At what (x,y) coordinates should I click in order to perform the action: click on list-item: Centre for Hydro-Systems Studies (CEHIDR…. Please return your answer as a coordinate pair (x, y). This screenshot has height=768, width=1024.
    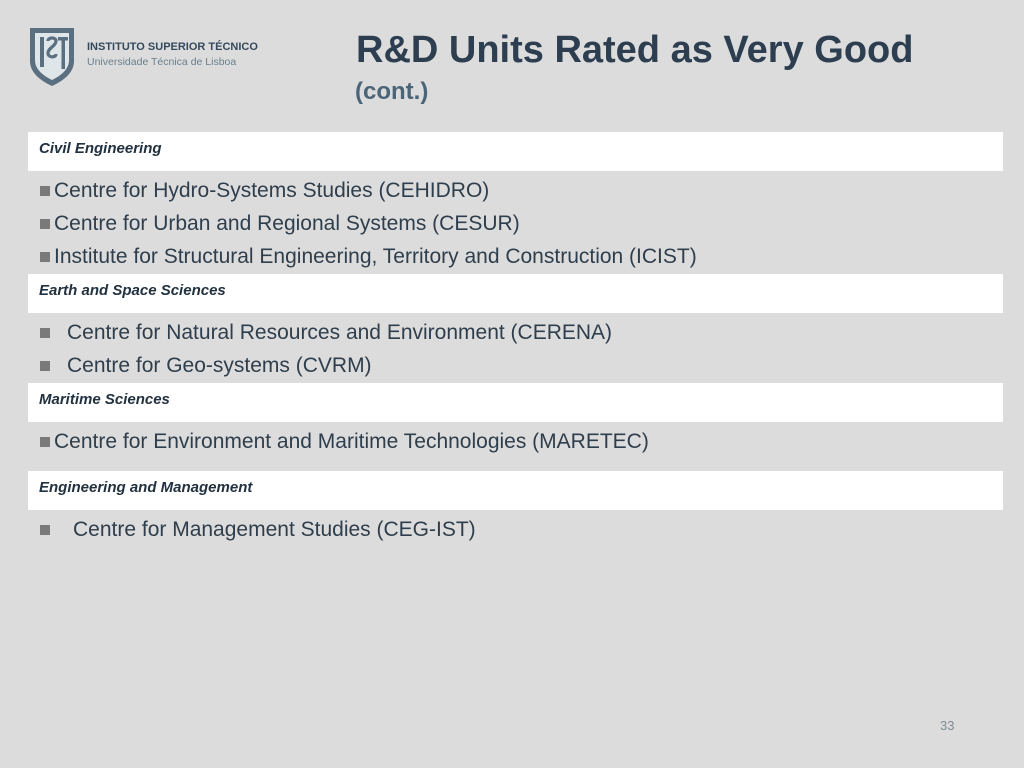
    Looking at the image, I should click on (264, 191).